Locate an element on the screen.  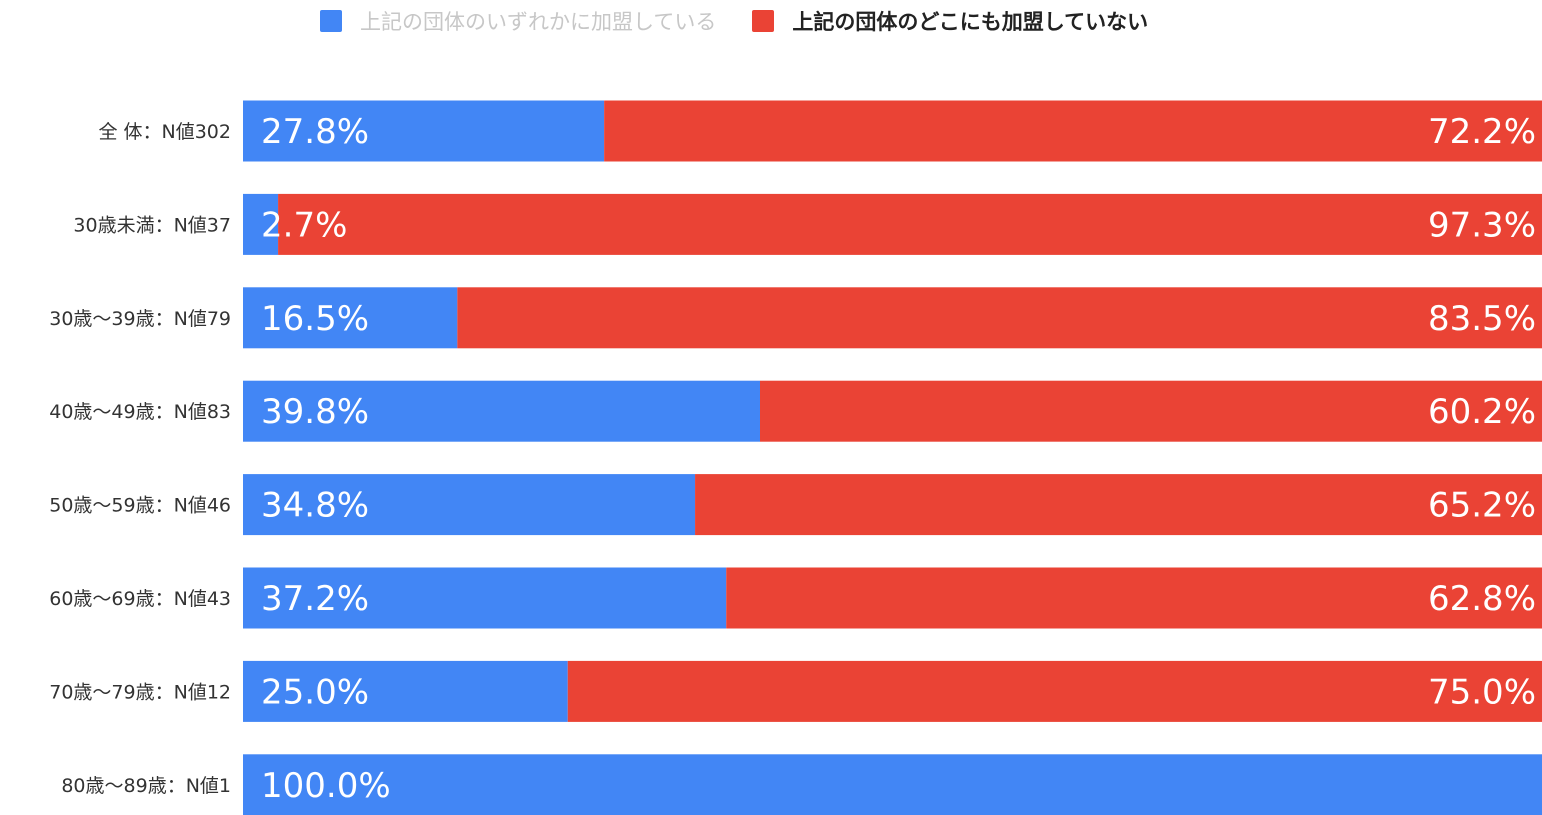
legend: 上記の団体のいずれかに加盟している 上記の団体のどこにも加盟していない is located at coordinates (752, 21).